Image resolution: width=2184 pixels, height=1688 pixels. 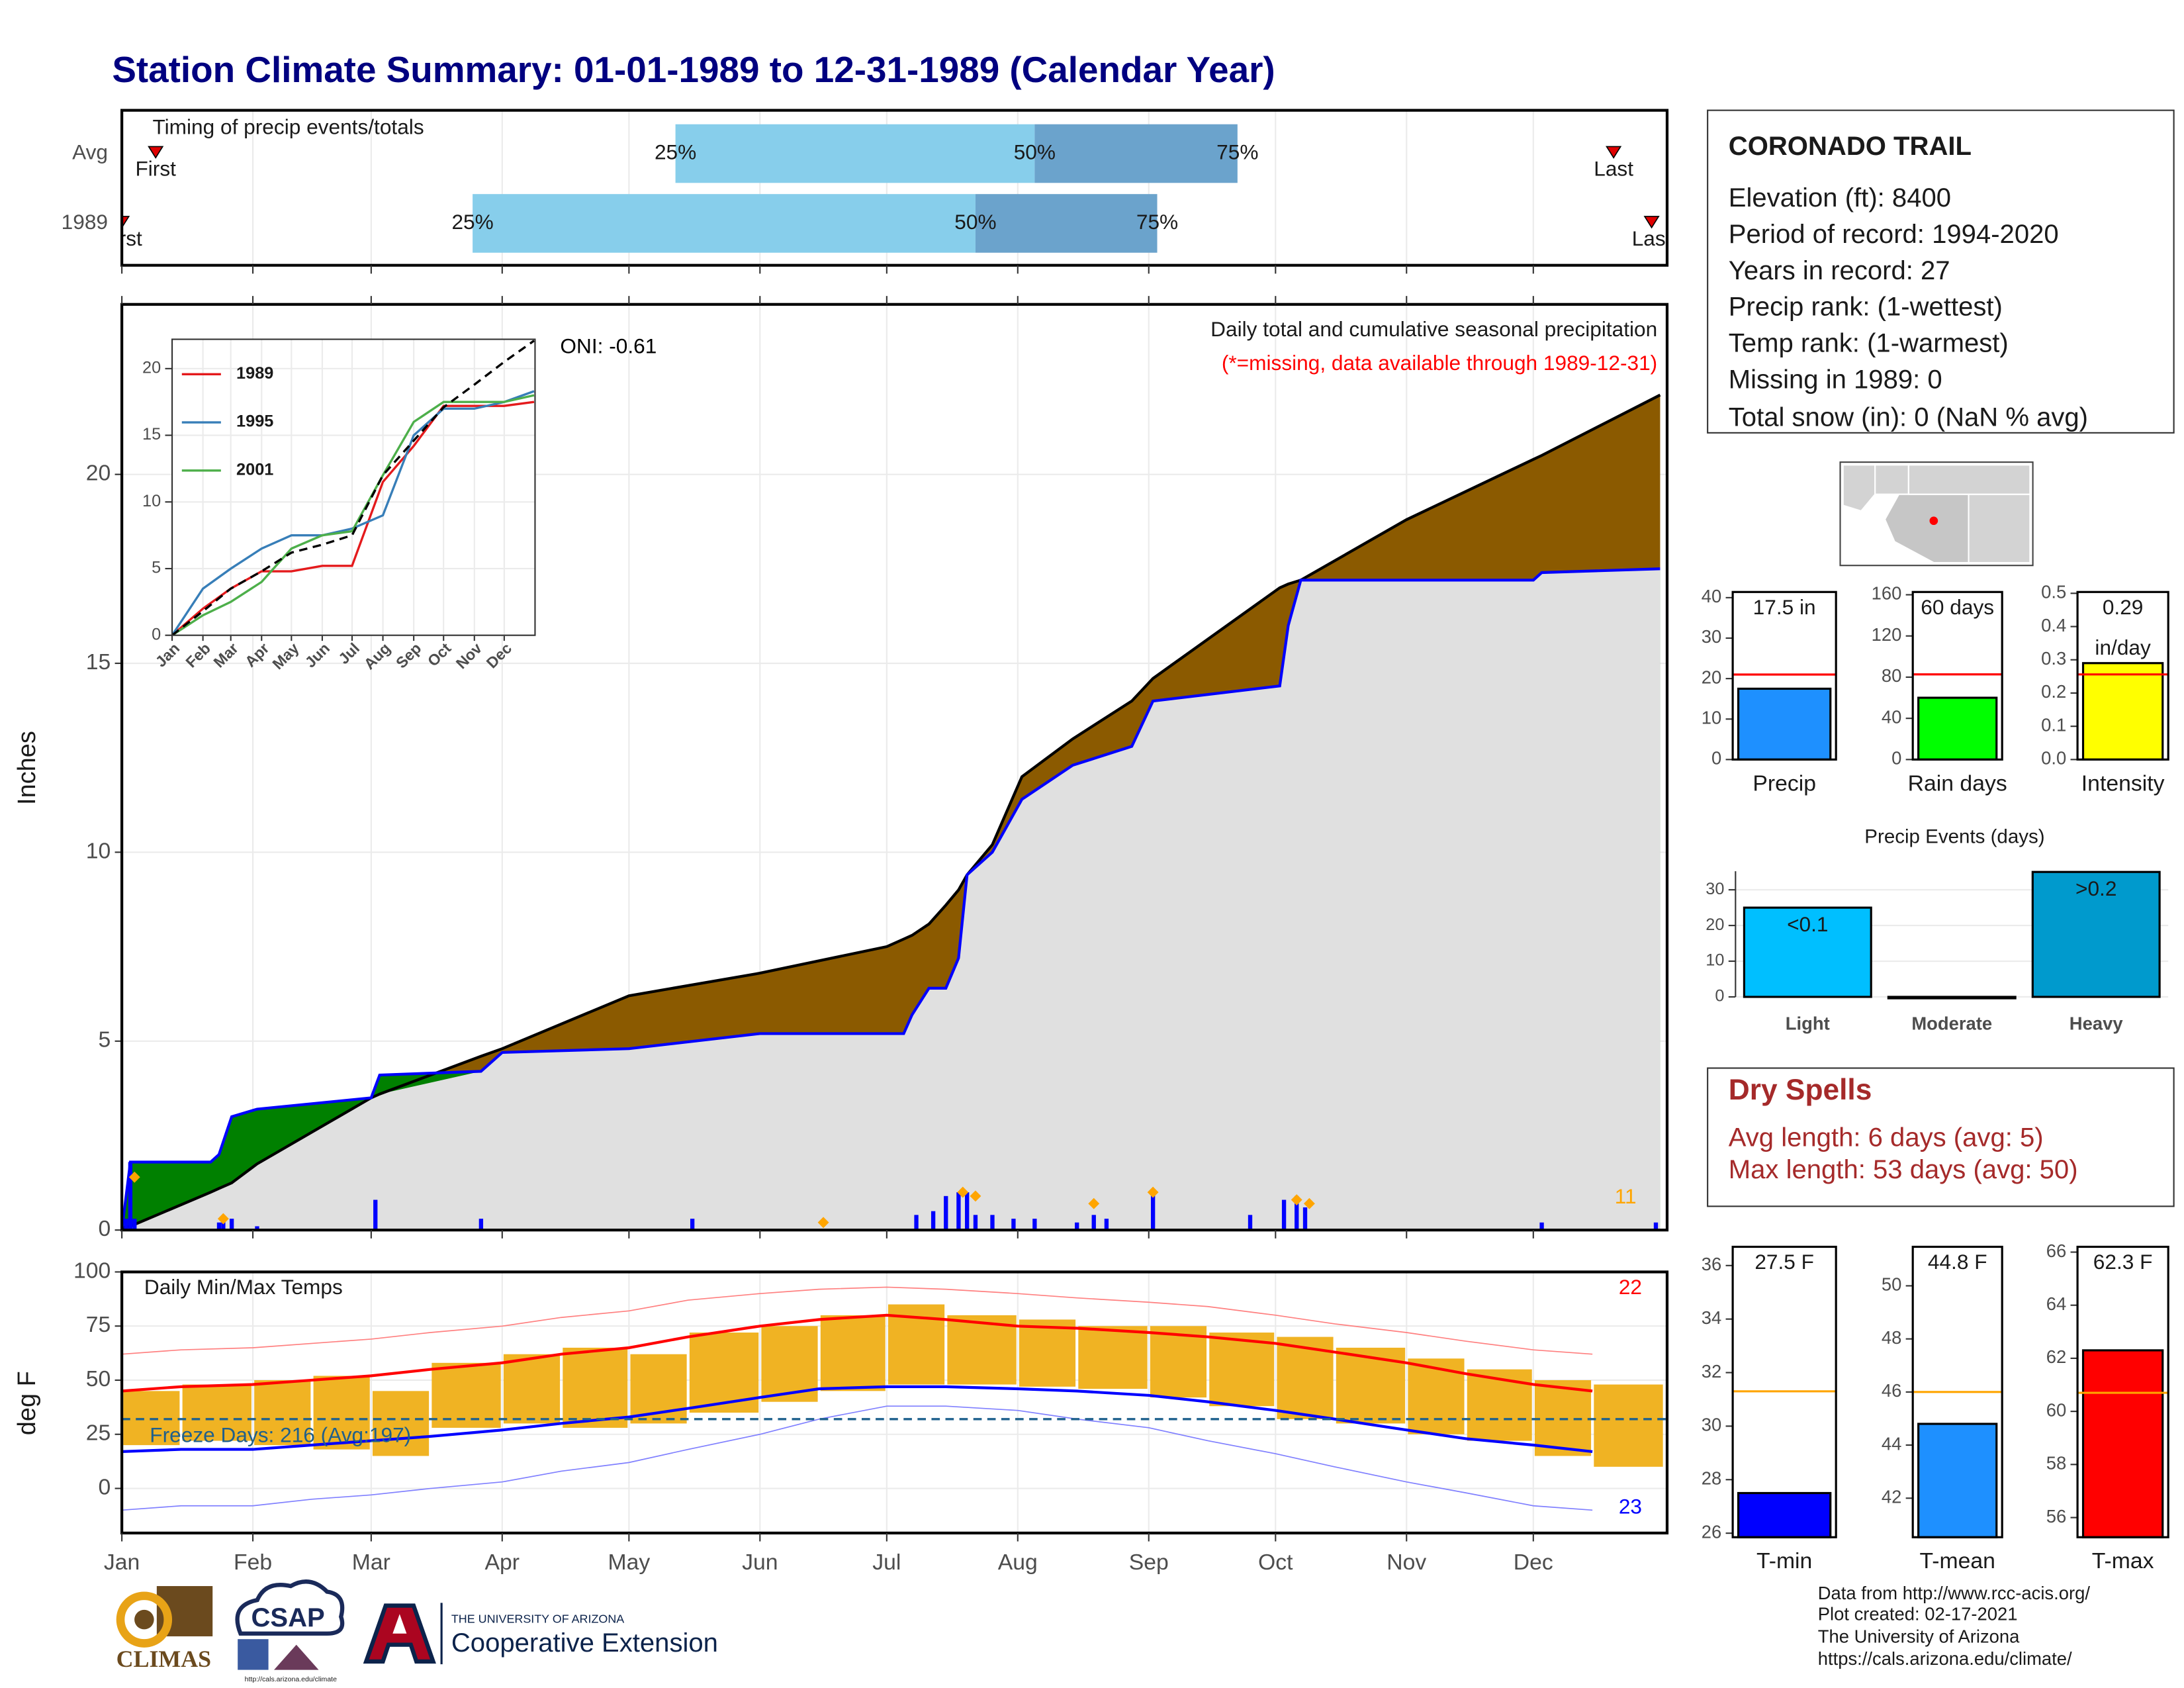 I want to click on logo-text: Cooperative Extension, so click(x=584, y=1643).